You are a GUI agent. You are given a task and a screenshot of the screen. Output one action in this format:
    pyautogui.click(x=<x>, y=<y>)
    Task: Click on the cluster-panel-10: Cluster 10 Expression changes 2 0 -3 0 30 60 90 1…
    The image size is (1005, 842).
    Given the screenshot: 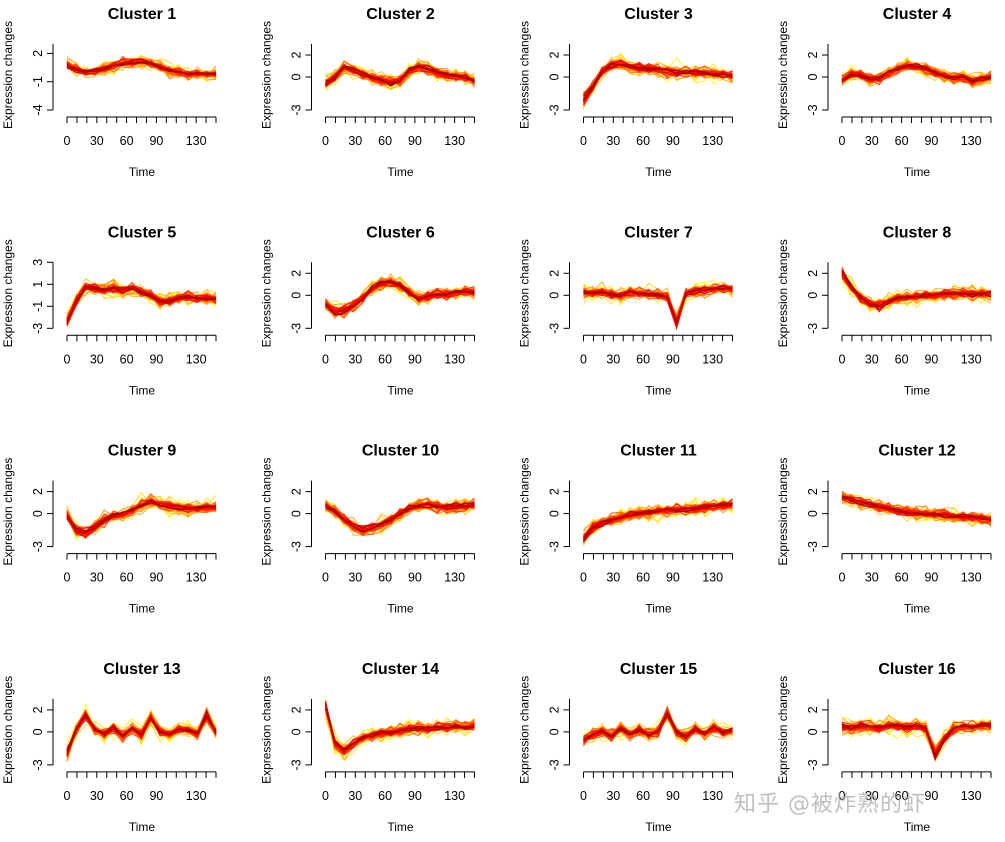 What is the action you would take?
    pyautogui.click(x=367, y=529)
    